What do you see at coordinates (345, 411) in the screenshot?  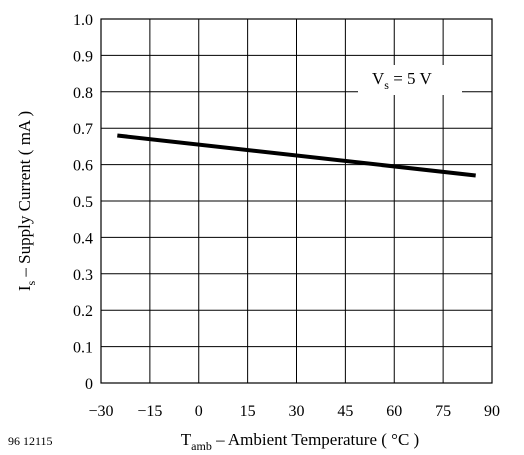 I see `x-tick-label: 45` at bounding box center [345, 411].